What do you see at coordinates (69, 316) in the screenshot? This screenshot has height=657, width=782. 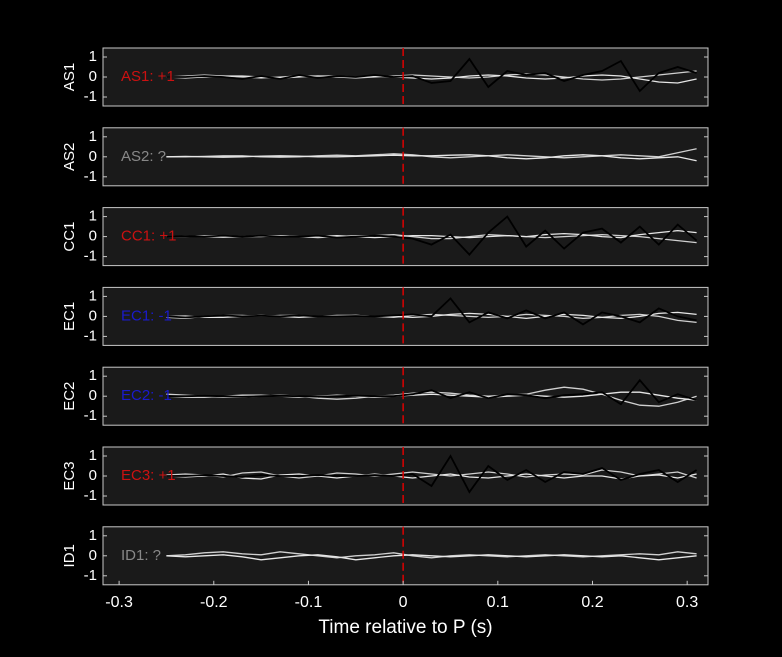 I see `y-axis-label: EC1` at bounding box center [69, 316].